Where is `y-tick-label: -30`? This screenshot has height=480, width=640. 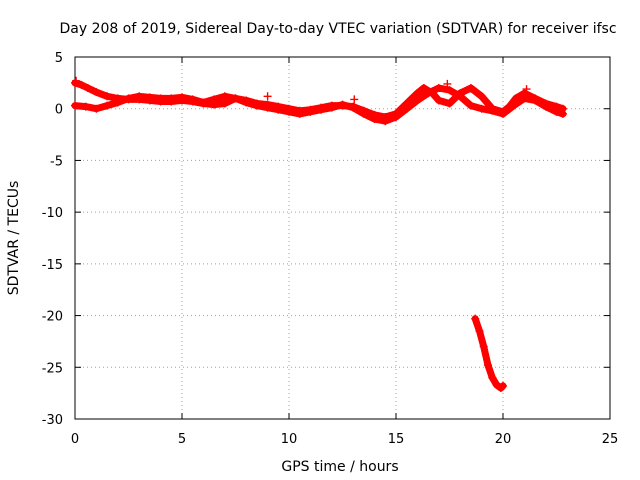
y-tick-label: -30 is located at coordinates (52, 420).